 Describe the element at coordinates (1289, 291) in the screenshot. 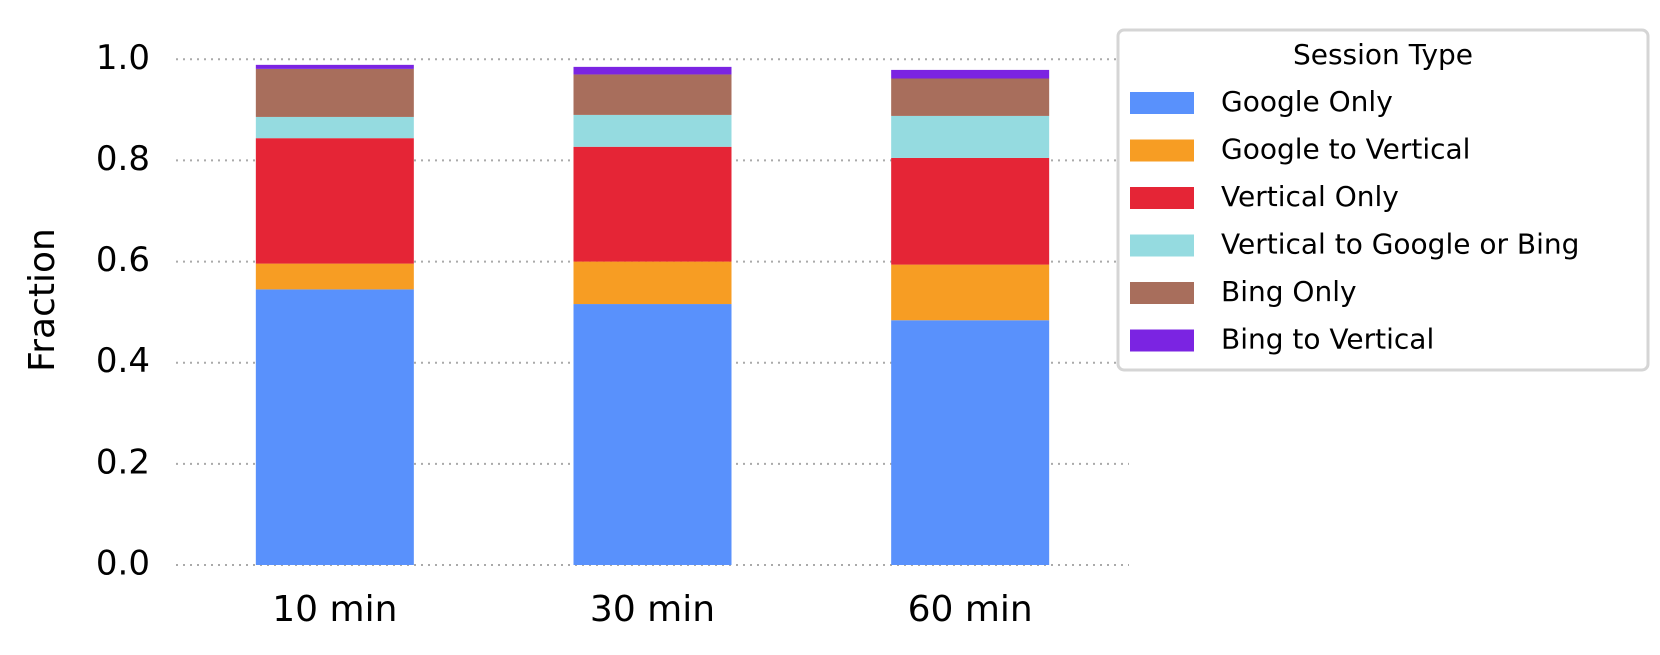

I see `legend-label: Bing Only` at that location.